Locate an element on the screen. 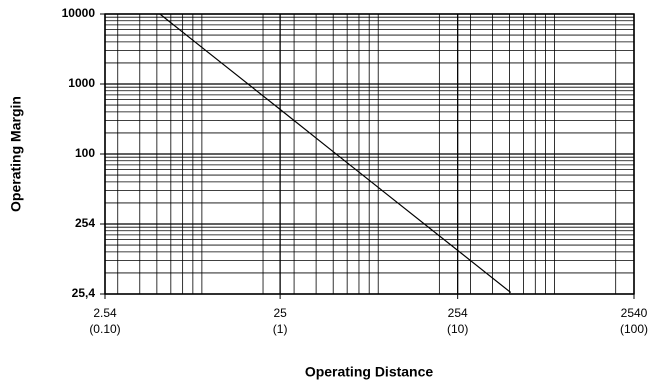  y-axis-title: Operating Margin is located at coordinates (16, 154).